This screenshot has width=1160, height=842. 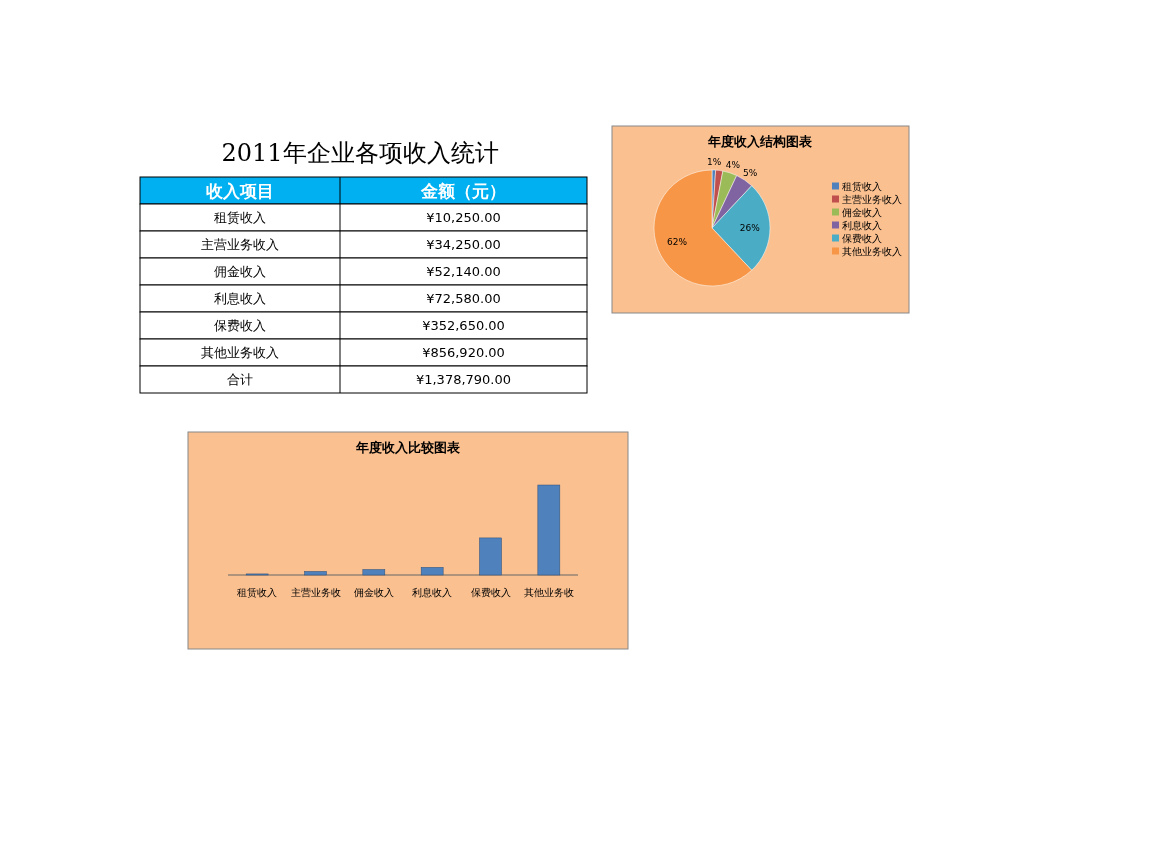 I want to click on x-tick-label: 佣金收入, so click(x=373, y=592).